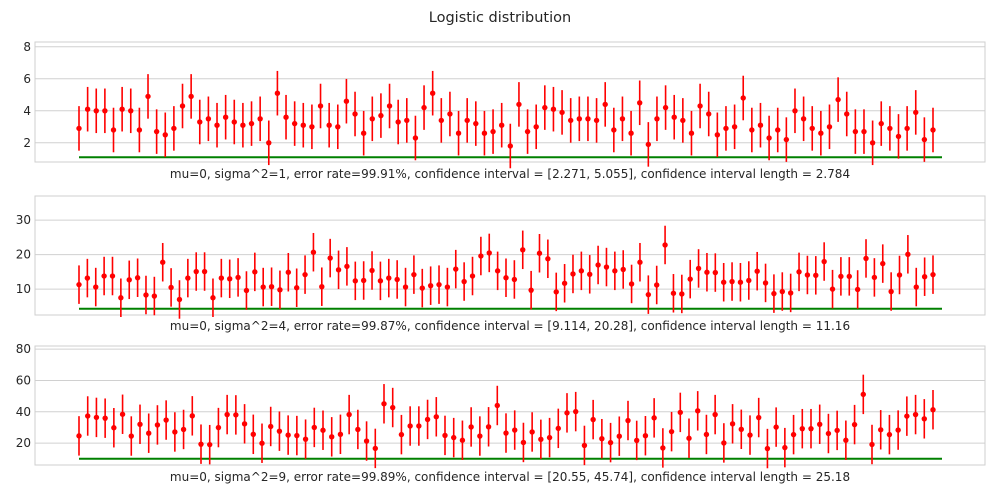  I want to click on y-tick-label: 4, so click(27, 111).